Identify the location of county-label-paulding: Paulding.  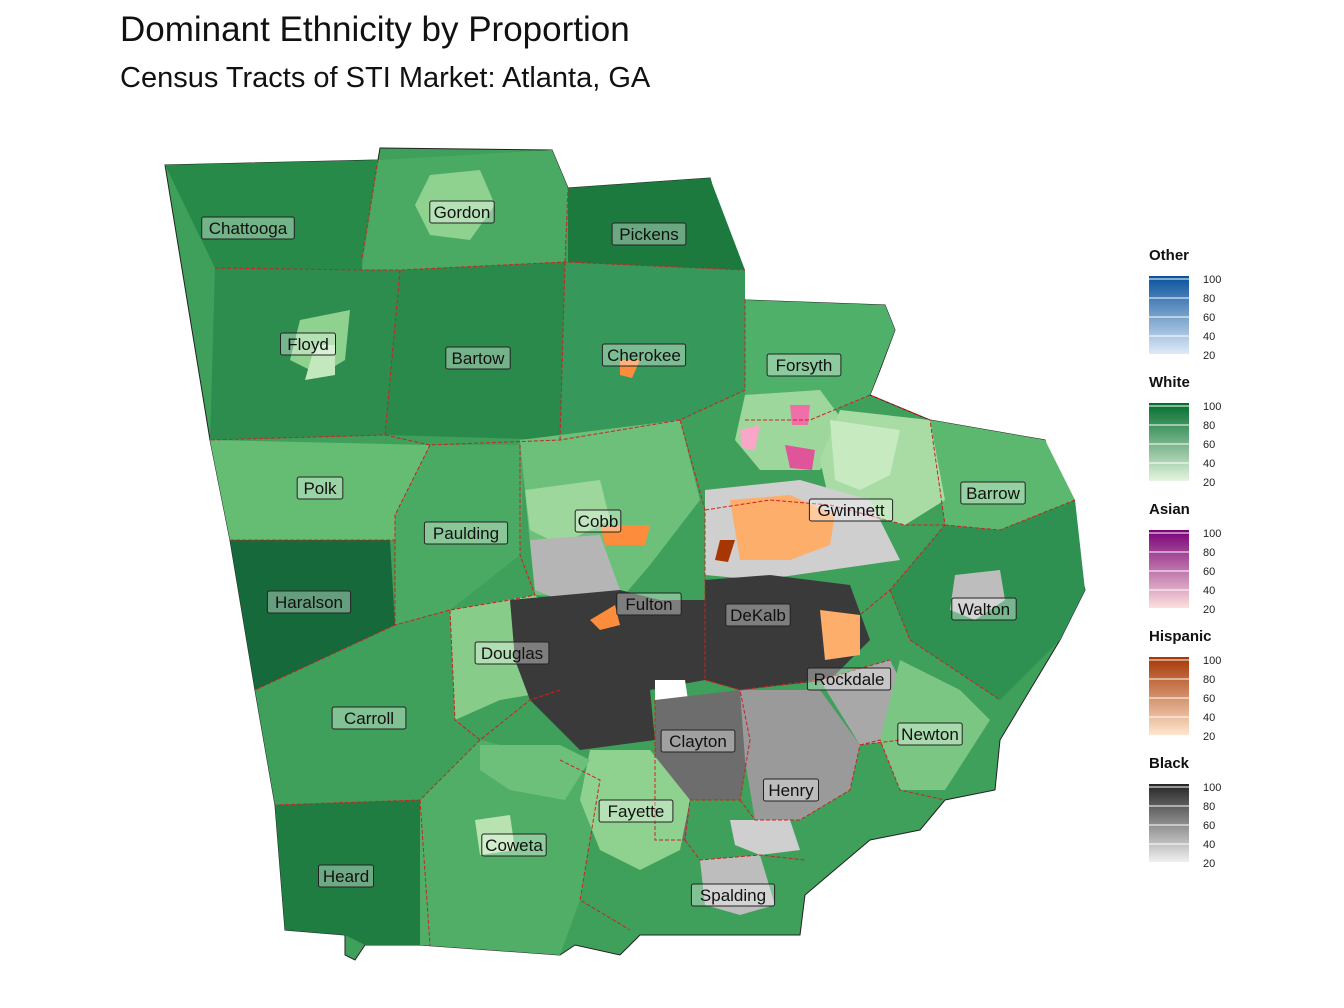
(466, 533).